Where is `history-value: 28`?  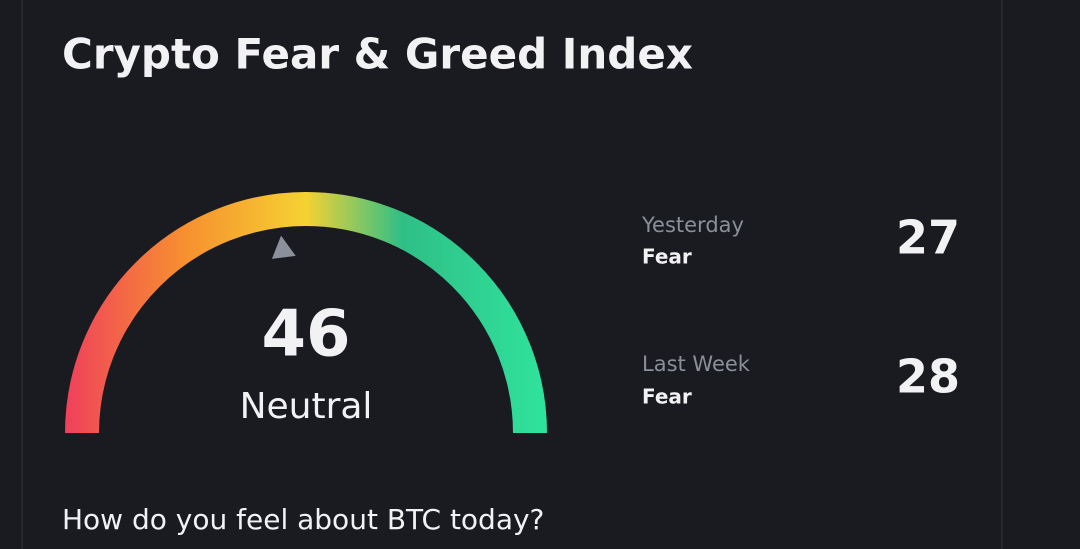 history-value: 28 is located at coordinates (928, 377).